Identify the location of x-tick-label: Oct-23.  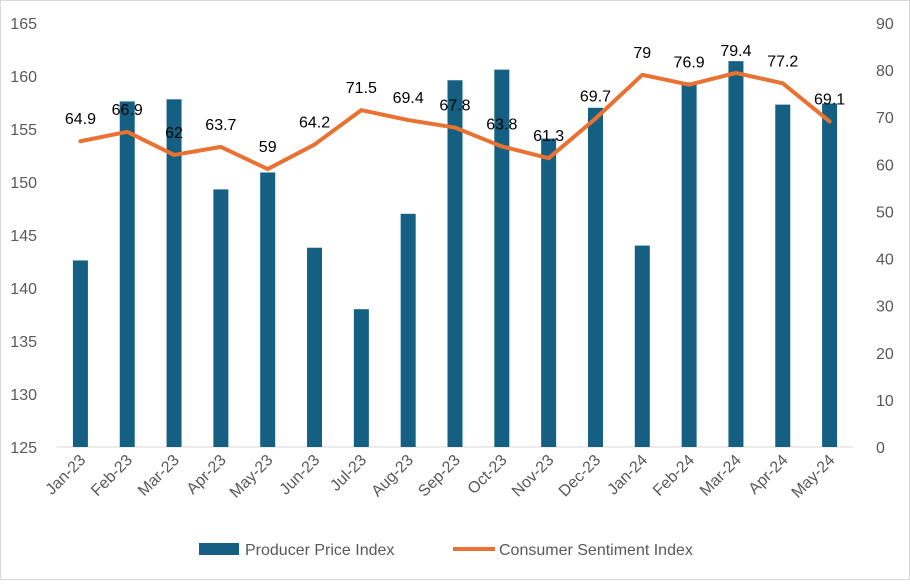
(488, 475).